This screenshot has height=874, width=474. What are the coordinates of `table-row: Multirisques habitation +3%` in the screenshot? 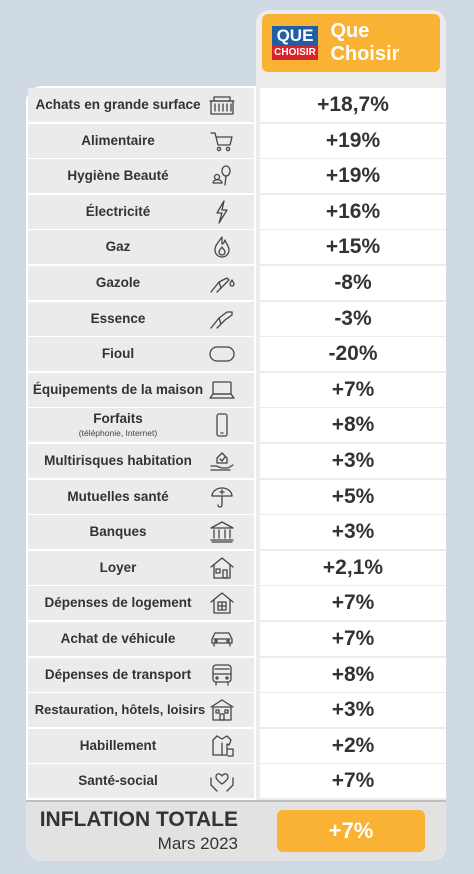 It's located at (237, 461).